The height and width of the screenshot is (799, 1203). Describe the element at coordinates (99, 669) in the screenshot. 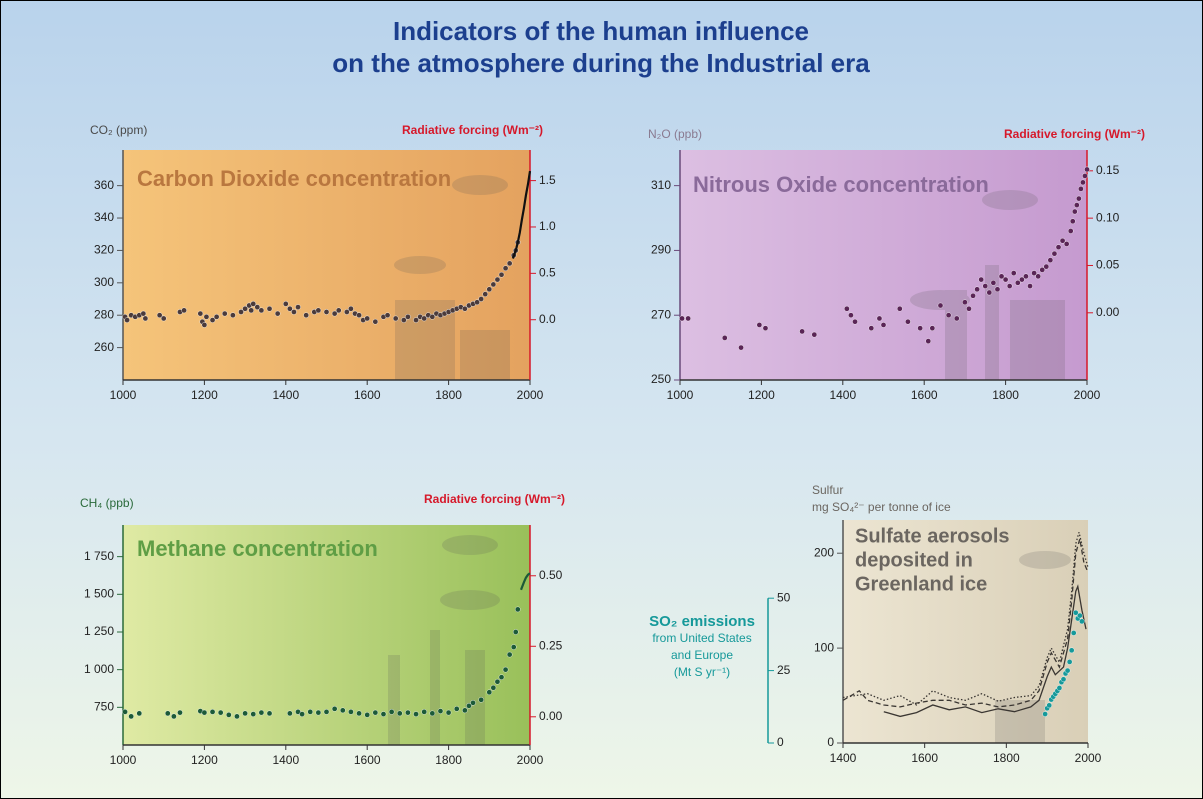

I see `y-tick-label: 1 000` at that location.